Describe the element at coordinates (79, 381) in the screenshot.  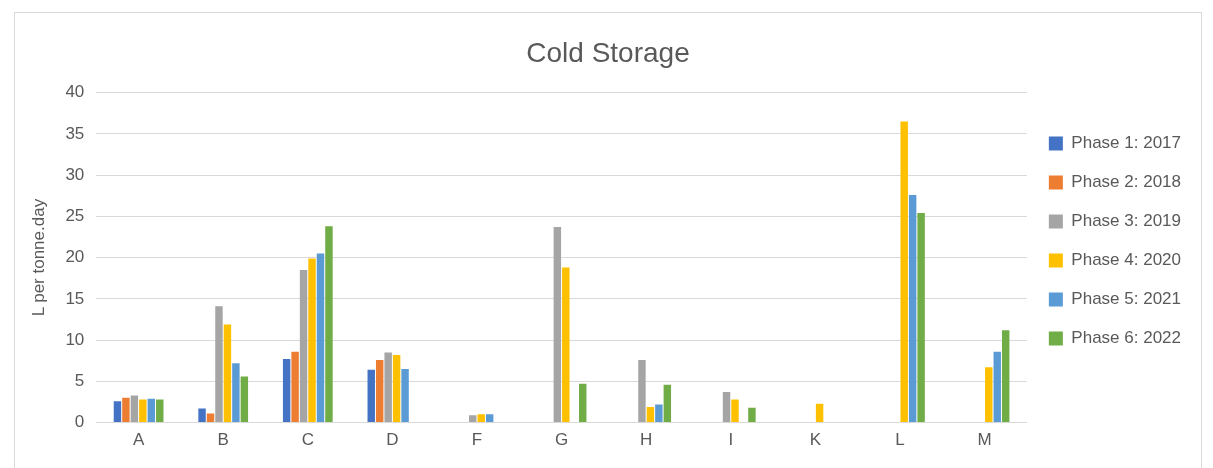
I see `y-tick-label: 5` at that location.